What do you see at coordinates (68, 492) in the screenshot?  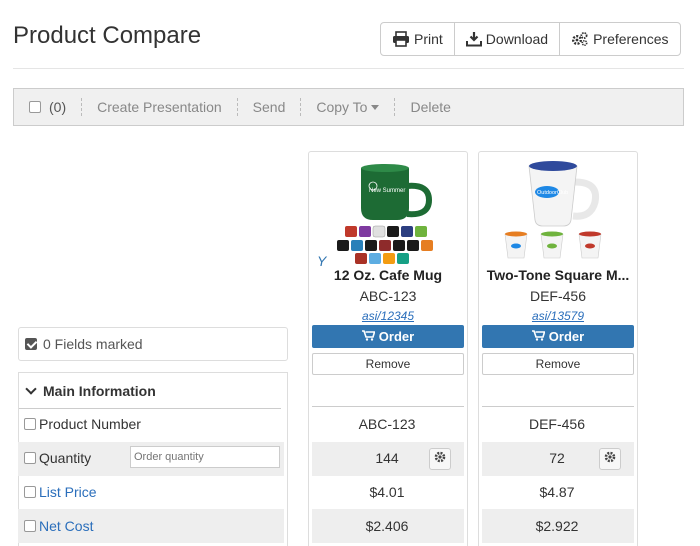 I see `field-name: List Price` at bounding box center [68, 492].